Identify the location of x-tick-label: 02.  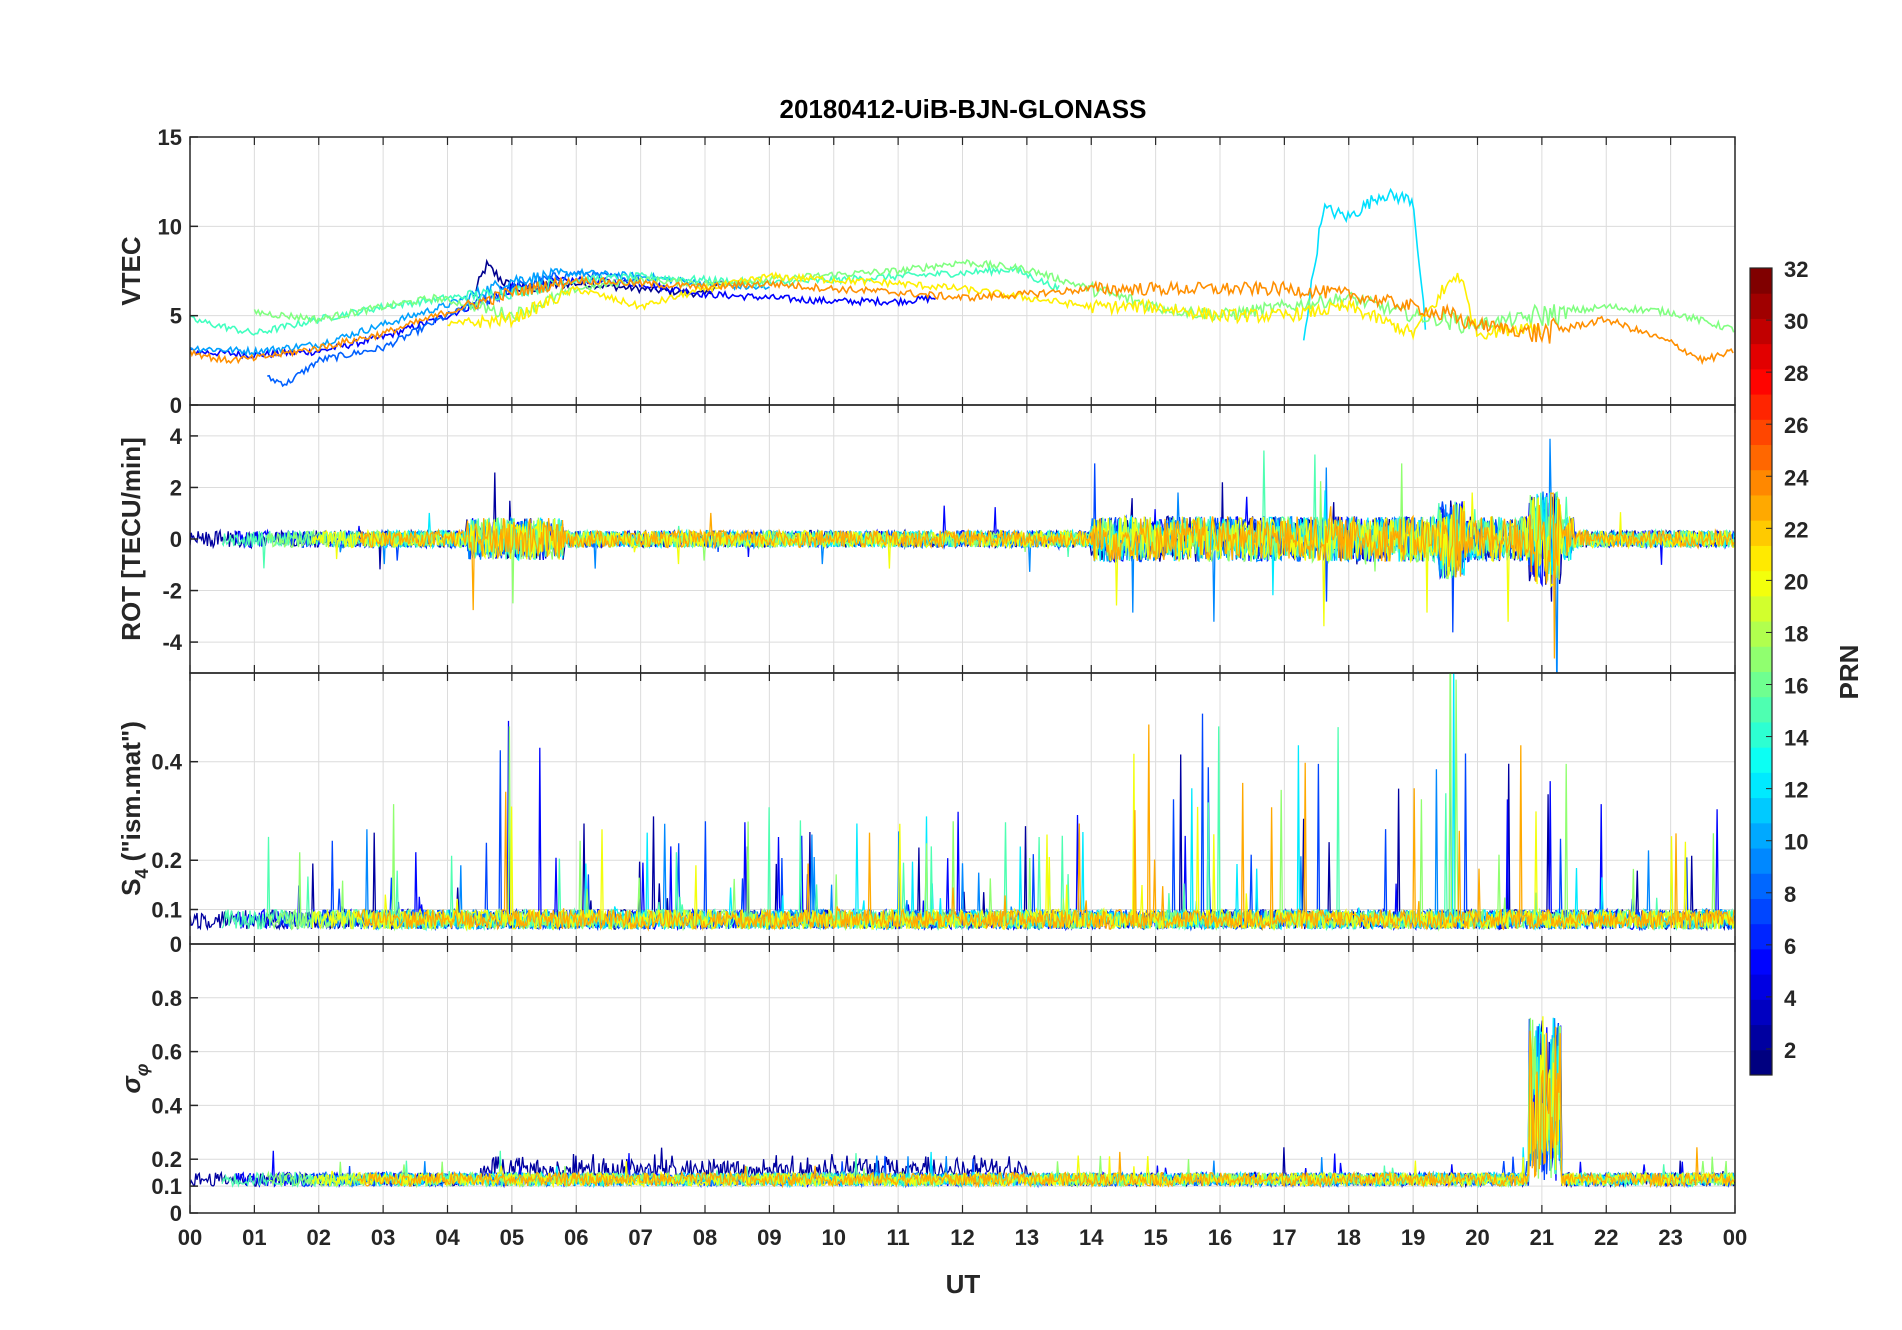
(319, 1237).